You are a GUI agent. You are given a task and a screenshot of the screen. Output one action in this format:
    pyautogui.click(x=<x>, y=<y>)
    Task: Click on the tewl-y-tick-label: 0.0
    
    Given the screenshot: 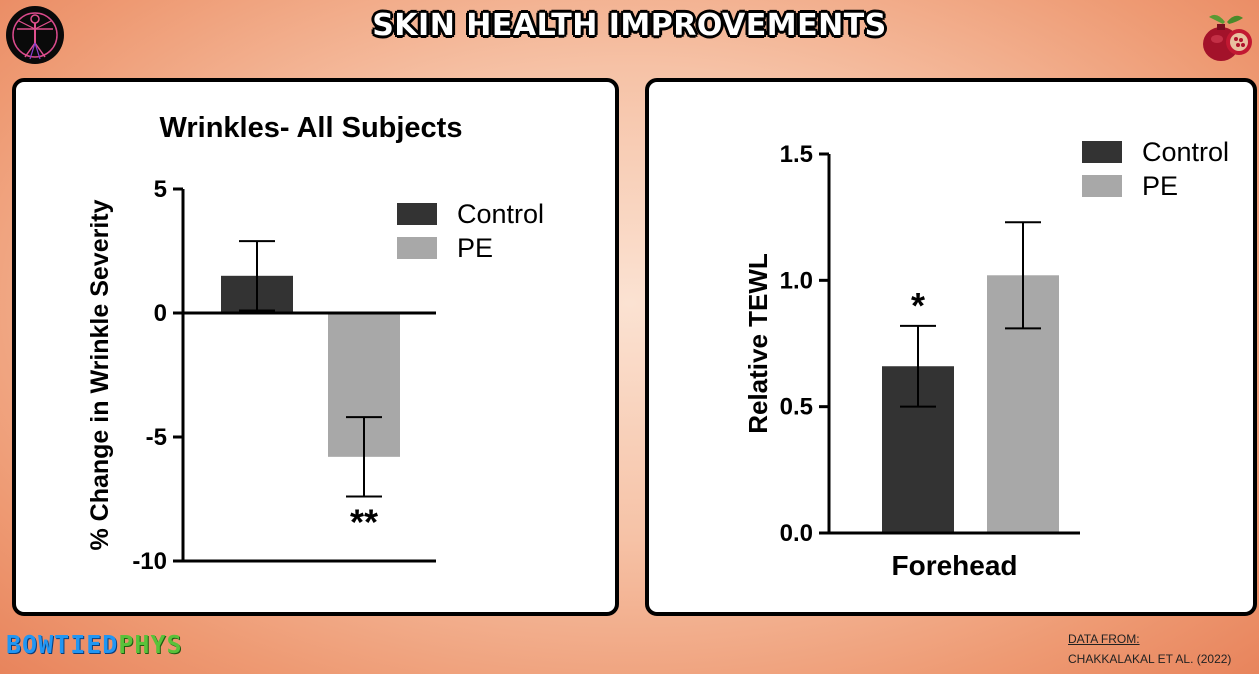 What is the action you would take?
    pyautogui.click(x=796, y=533)
    